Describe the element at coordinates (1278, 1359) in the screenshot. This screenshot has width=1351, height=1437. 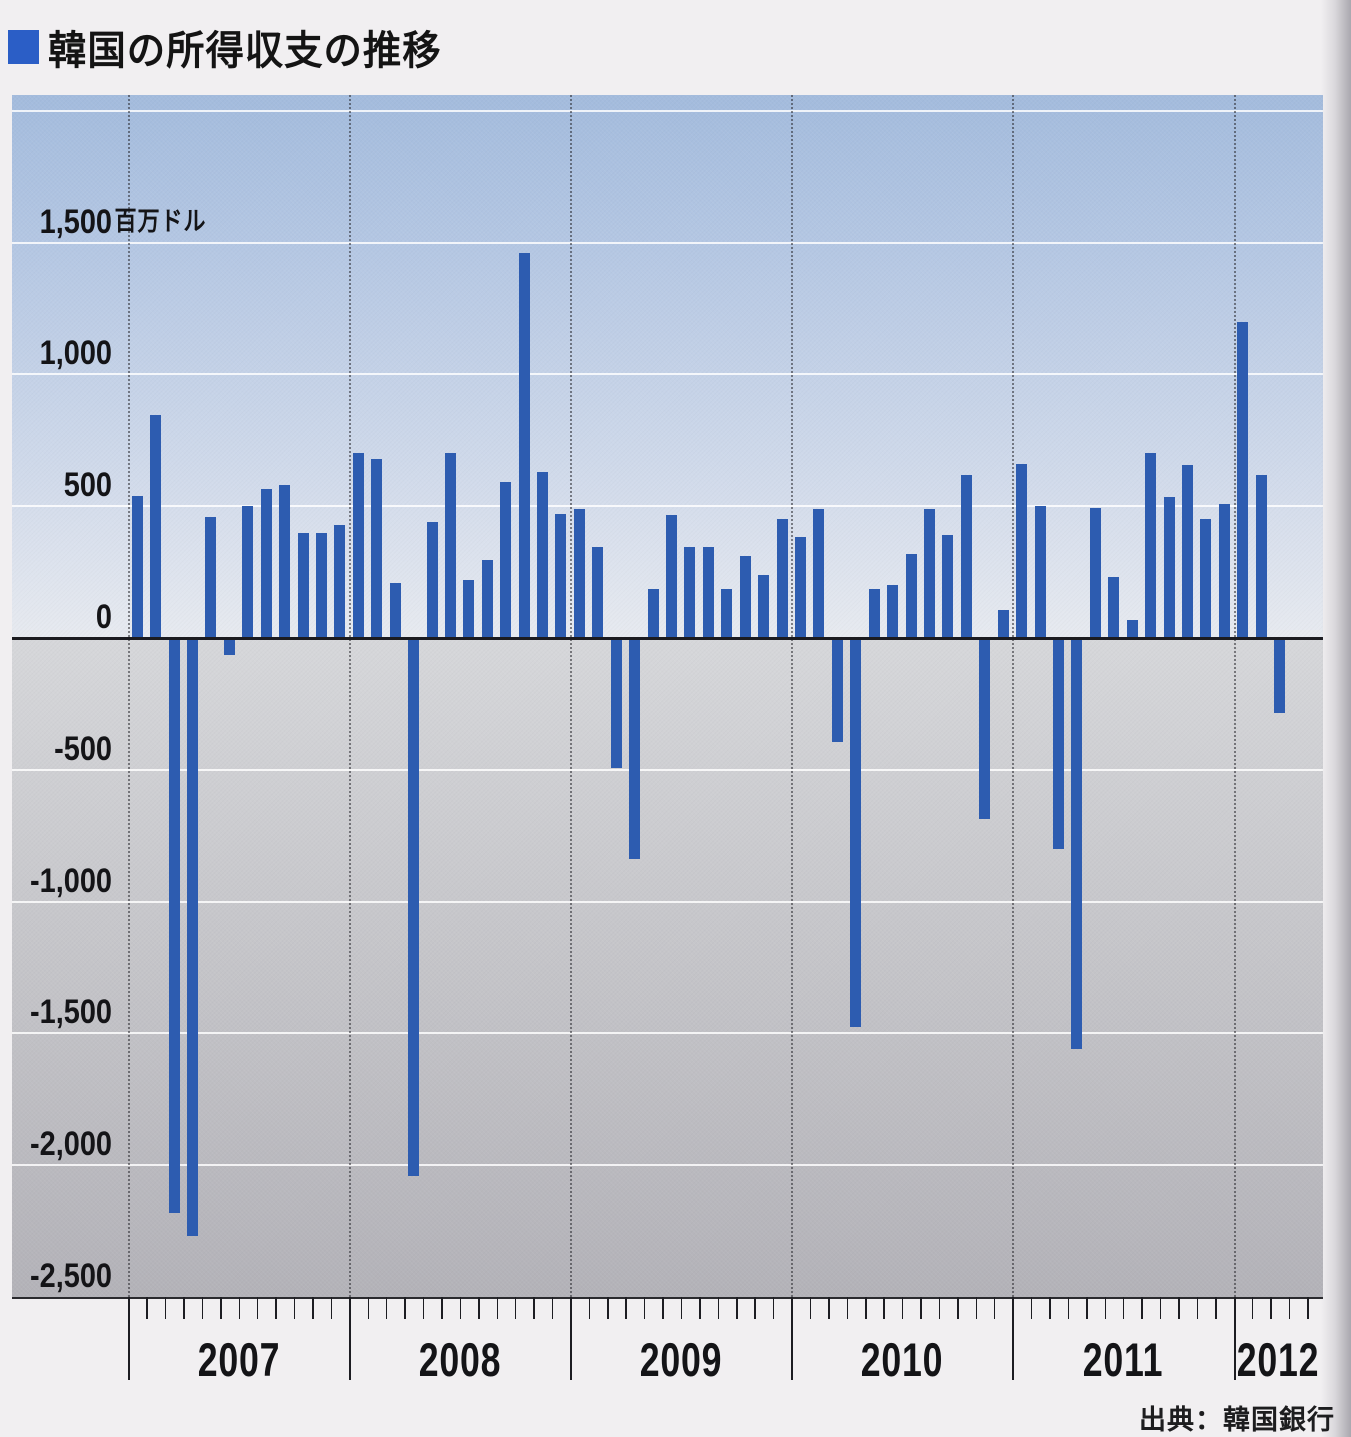
I see `x-axis-year-label-2012: 2012` at that location.